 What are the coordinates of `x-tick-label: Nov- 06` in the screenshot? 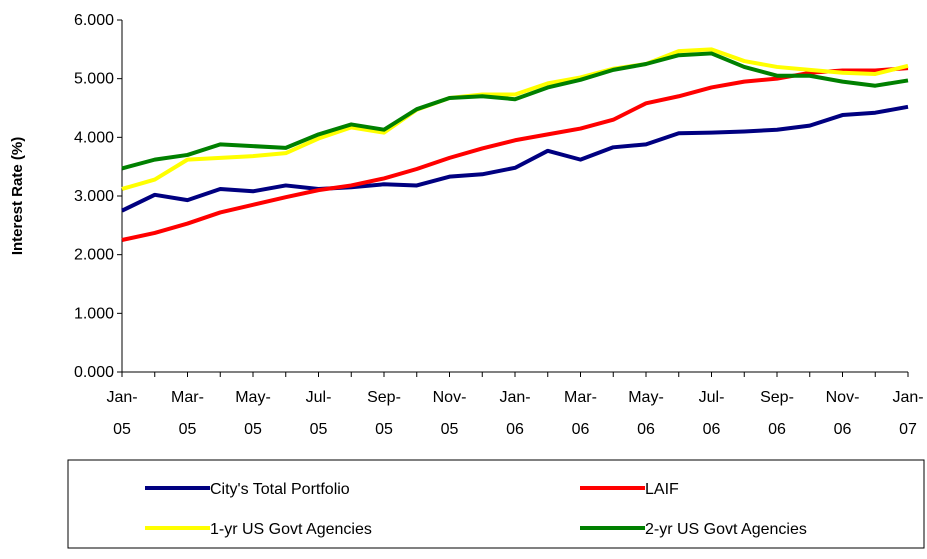 It's located at (843, 413).